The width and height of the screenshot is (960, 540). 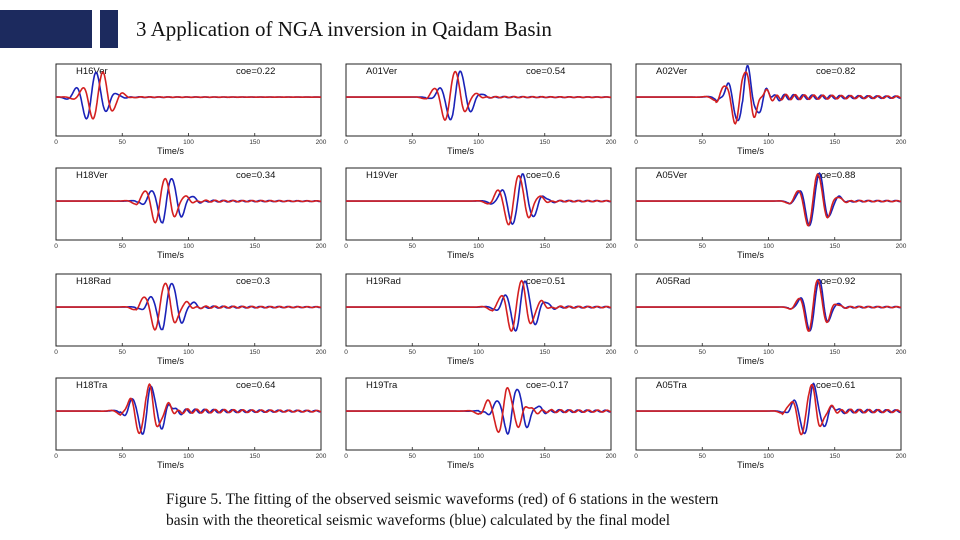 I want to click on waveform-panel-a05tra: A05Tra coe=0.61 0 50 100 150 200 Time/s, so click(x=769, y=431).